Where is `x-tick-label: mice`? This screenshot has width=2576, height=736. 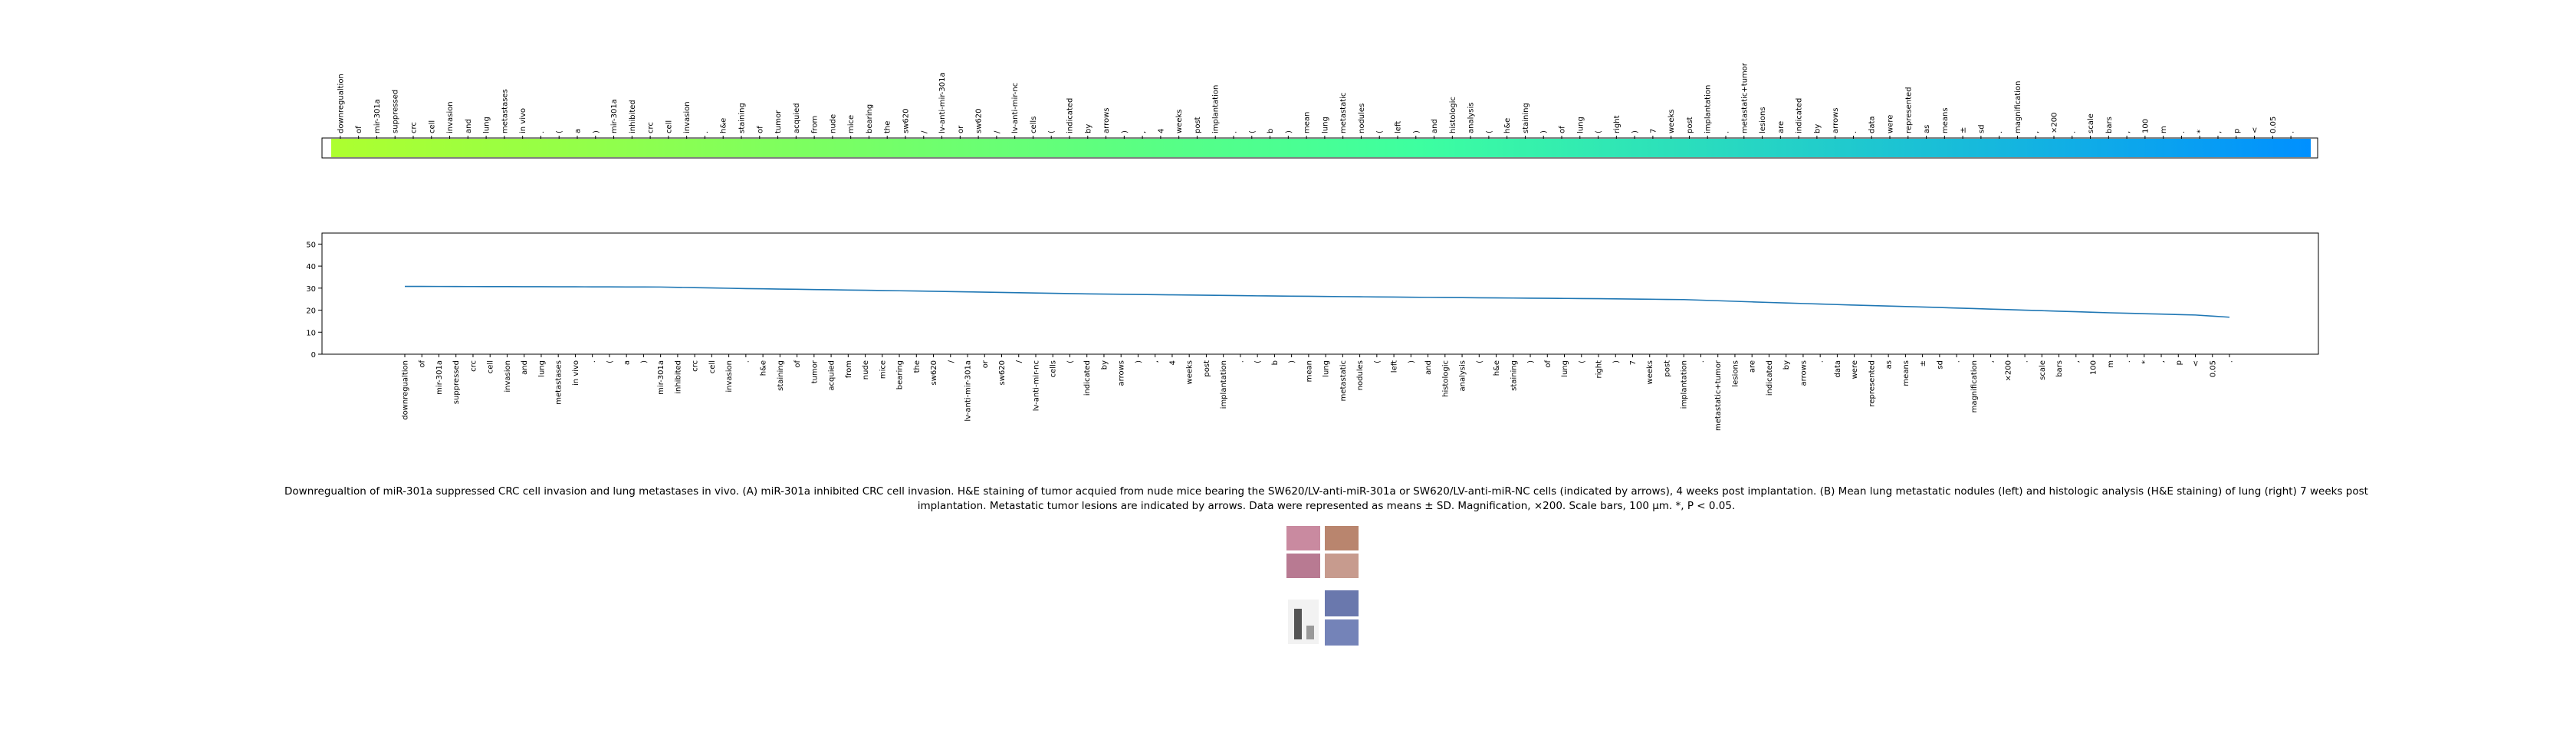 x-tick-label: mice is located at coordinates (883, 369).